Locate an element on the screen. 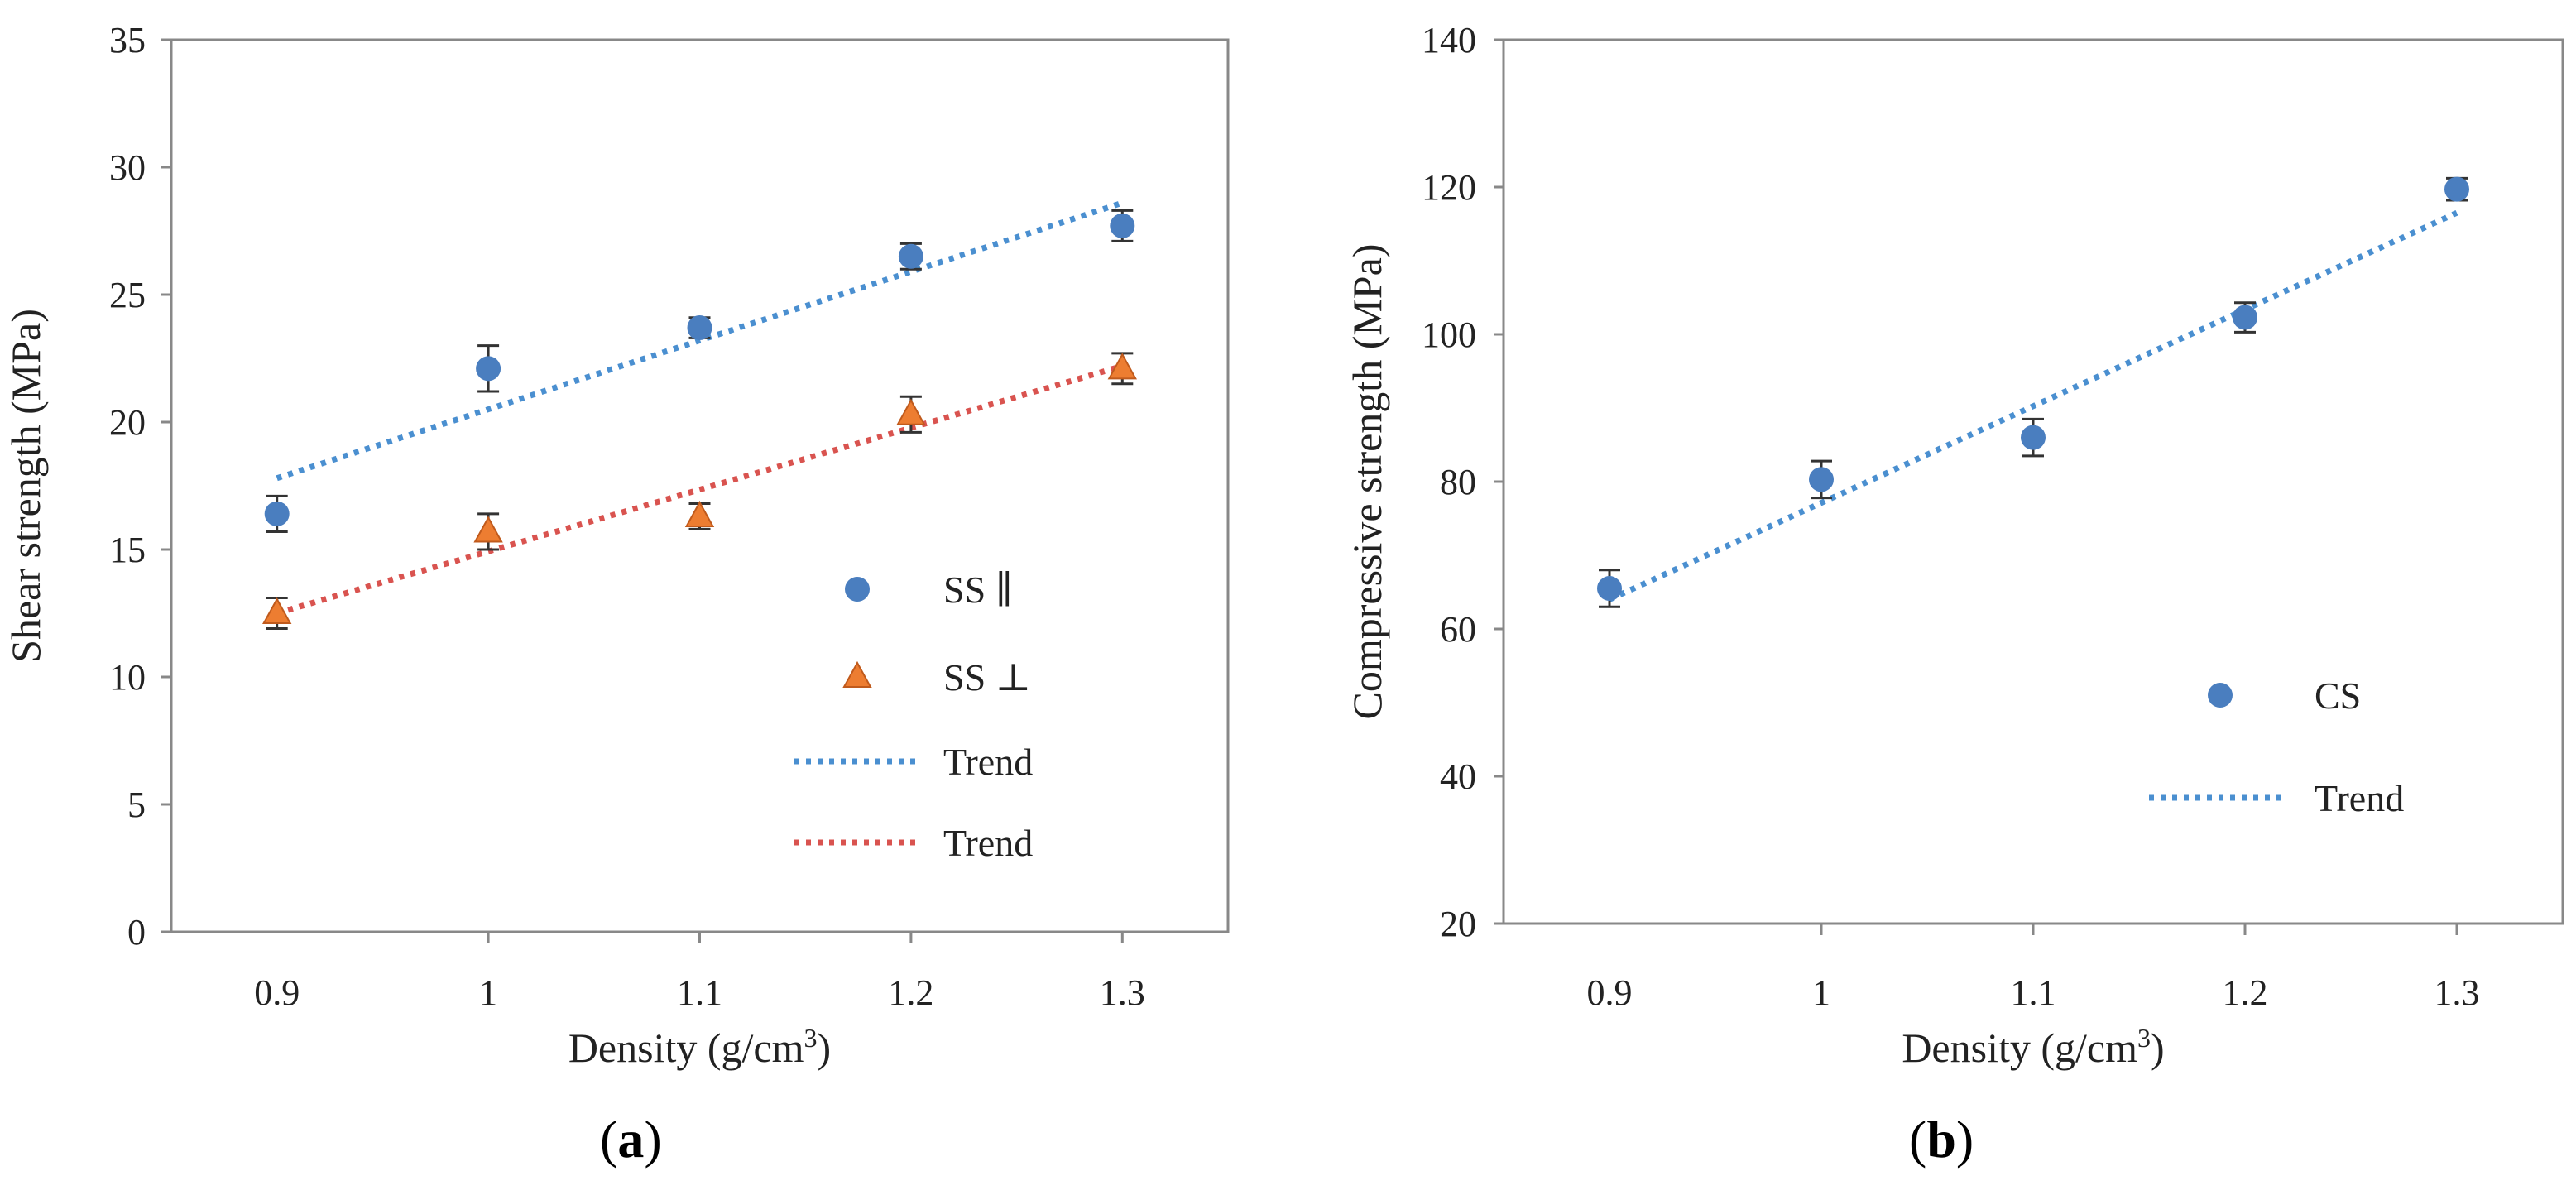 This screenshot has width=2576, height=1195. legend-label: SS ⊥ is located at coordinates (987, 677).